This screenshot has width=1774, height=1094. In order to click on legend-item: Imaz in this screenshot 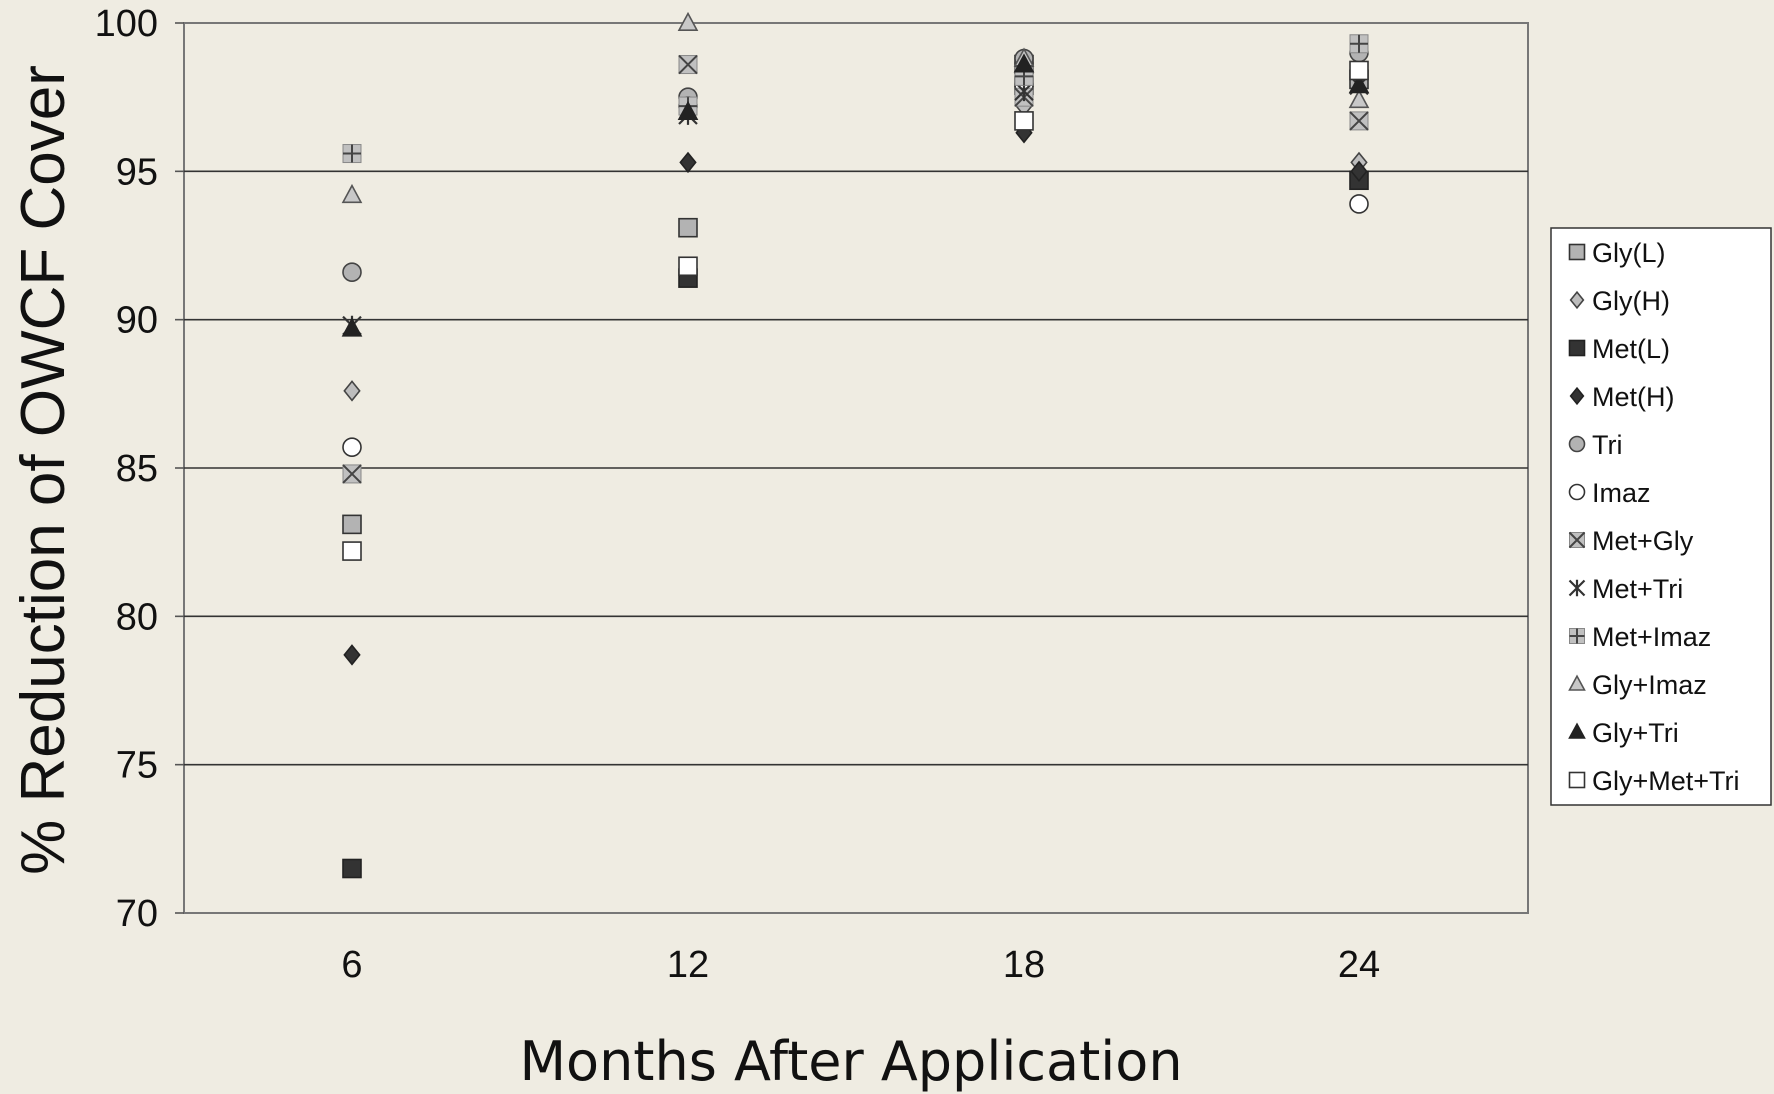, I will do `click(1609, 493)`.